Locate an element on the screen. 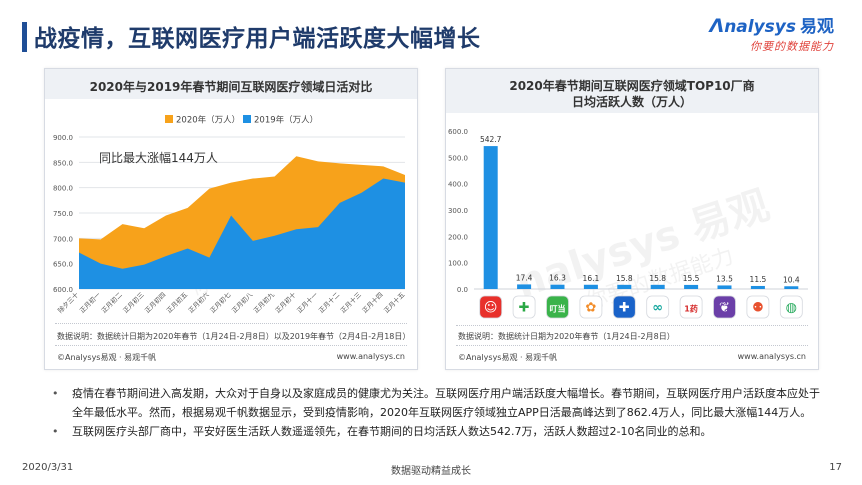 The image size is (862, 485). left-url: www.analysys.cn is located at coordinates (370, 356).